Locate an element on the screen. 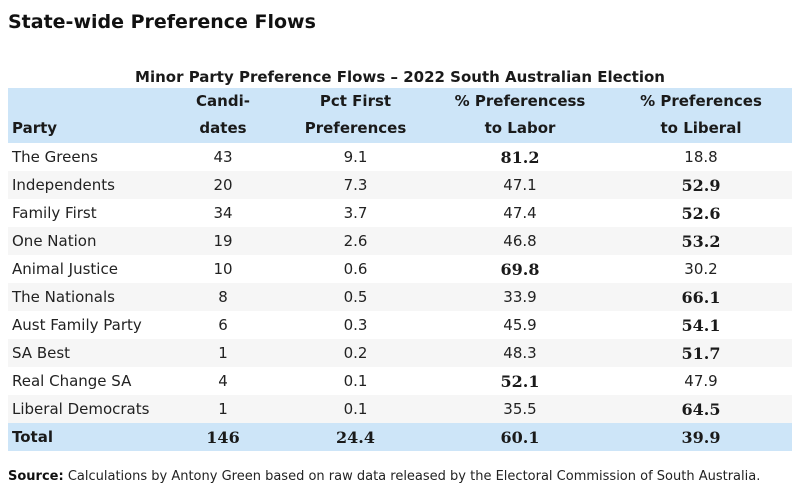 This screenshot has height=502, width=800. labor-cell: 35.5 is located at coordinates (520, 409).